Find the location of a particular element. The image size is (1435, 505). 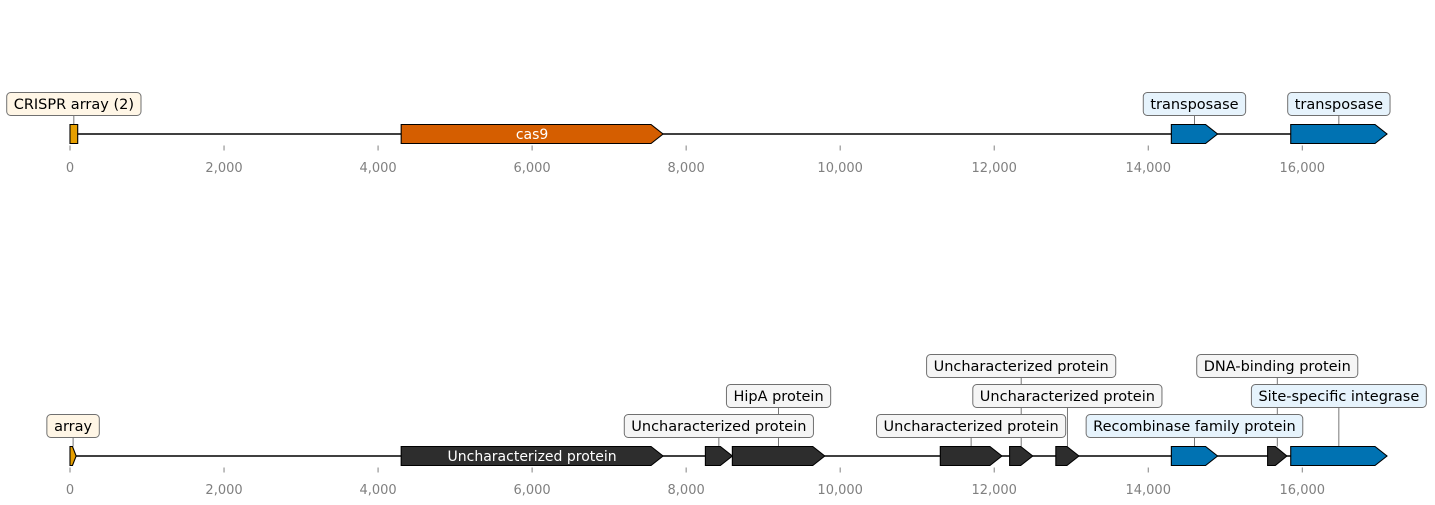

feature-label: DNA-binding protein is located at coordinates (1277, 367).